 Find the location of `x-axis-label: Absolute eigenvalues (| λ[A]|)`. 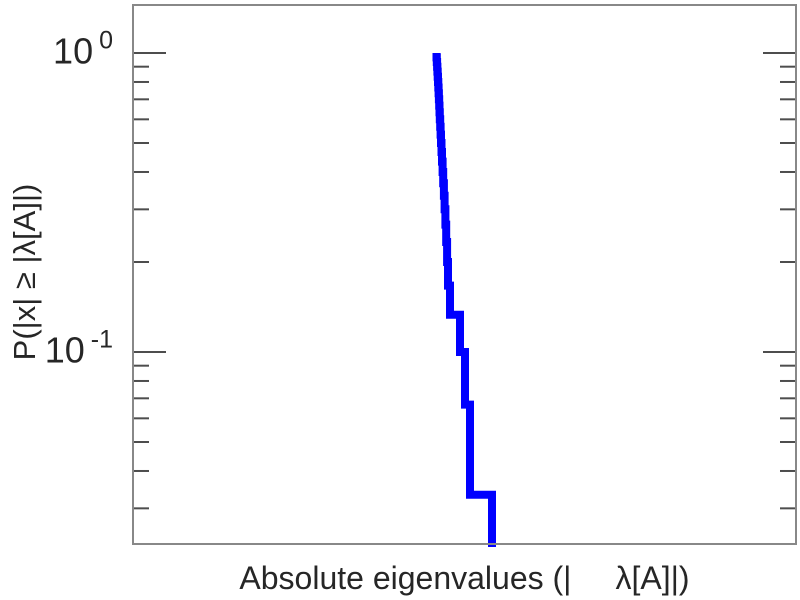

x-axis-label: Absolute eigenvalues (| λ[A]|) is located at coordinates (464, 578).